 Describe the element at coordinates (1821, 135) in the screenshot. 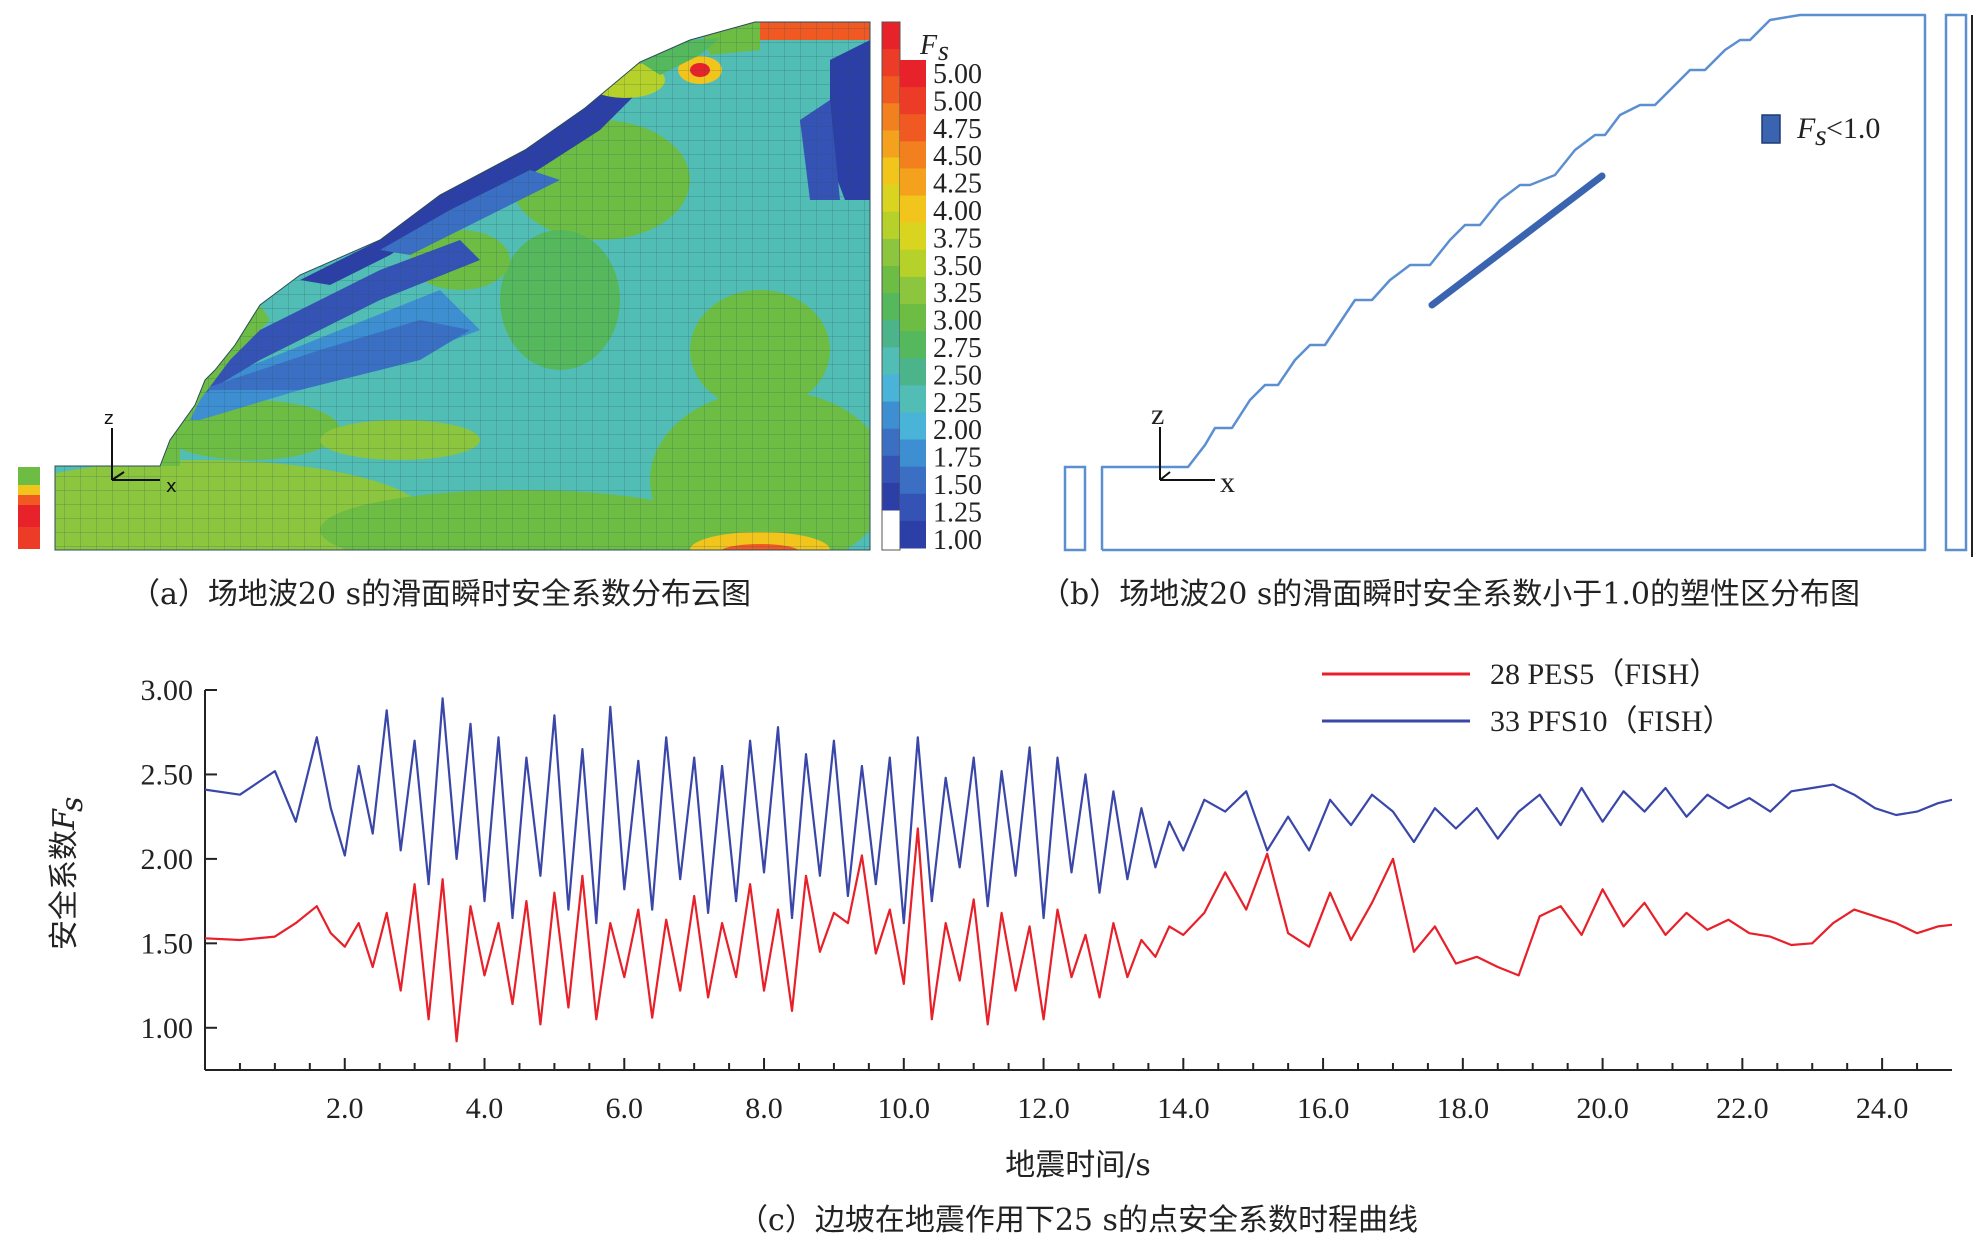

I see `legend-b-sub: s` at that location.